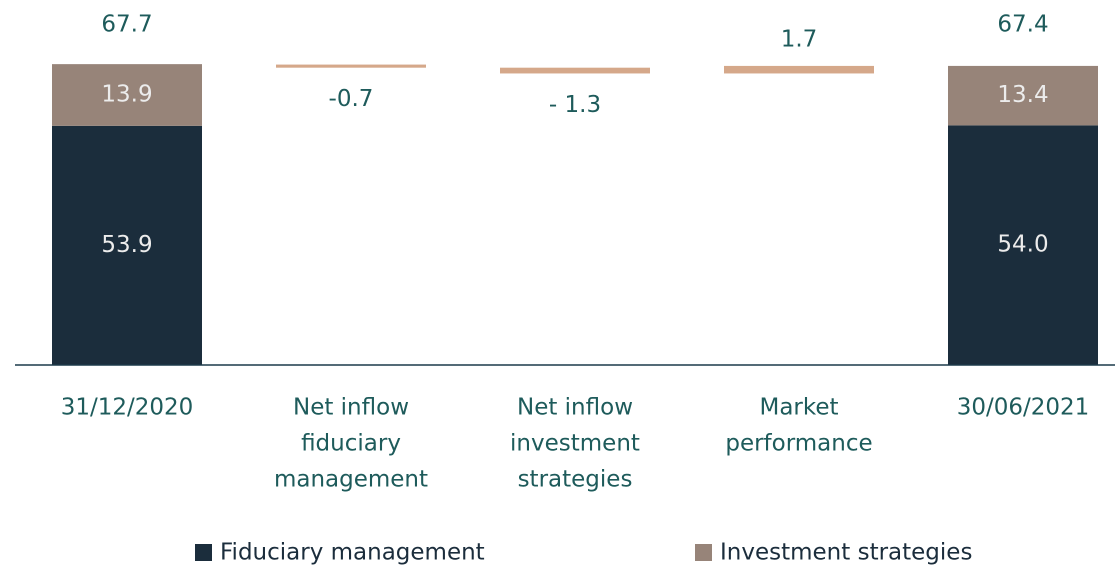 The width and height of the screenshot is (1115, 567). What do you see at coordinates (127, 408) in the screenshot?
I see `x-tick-label: 31/12/2020` at bounding box center [127, 408].